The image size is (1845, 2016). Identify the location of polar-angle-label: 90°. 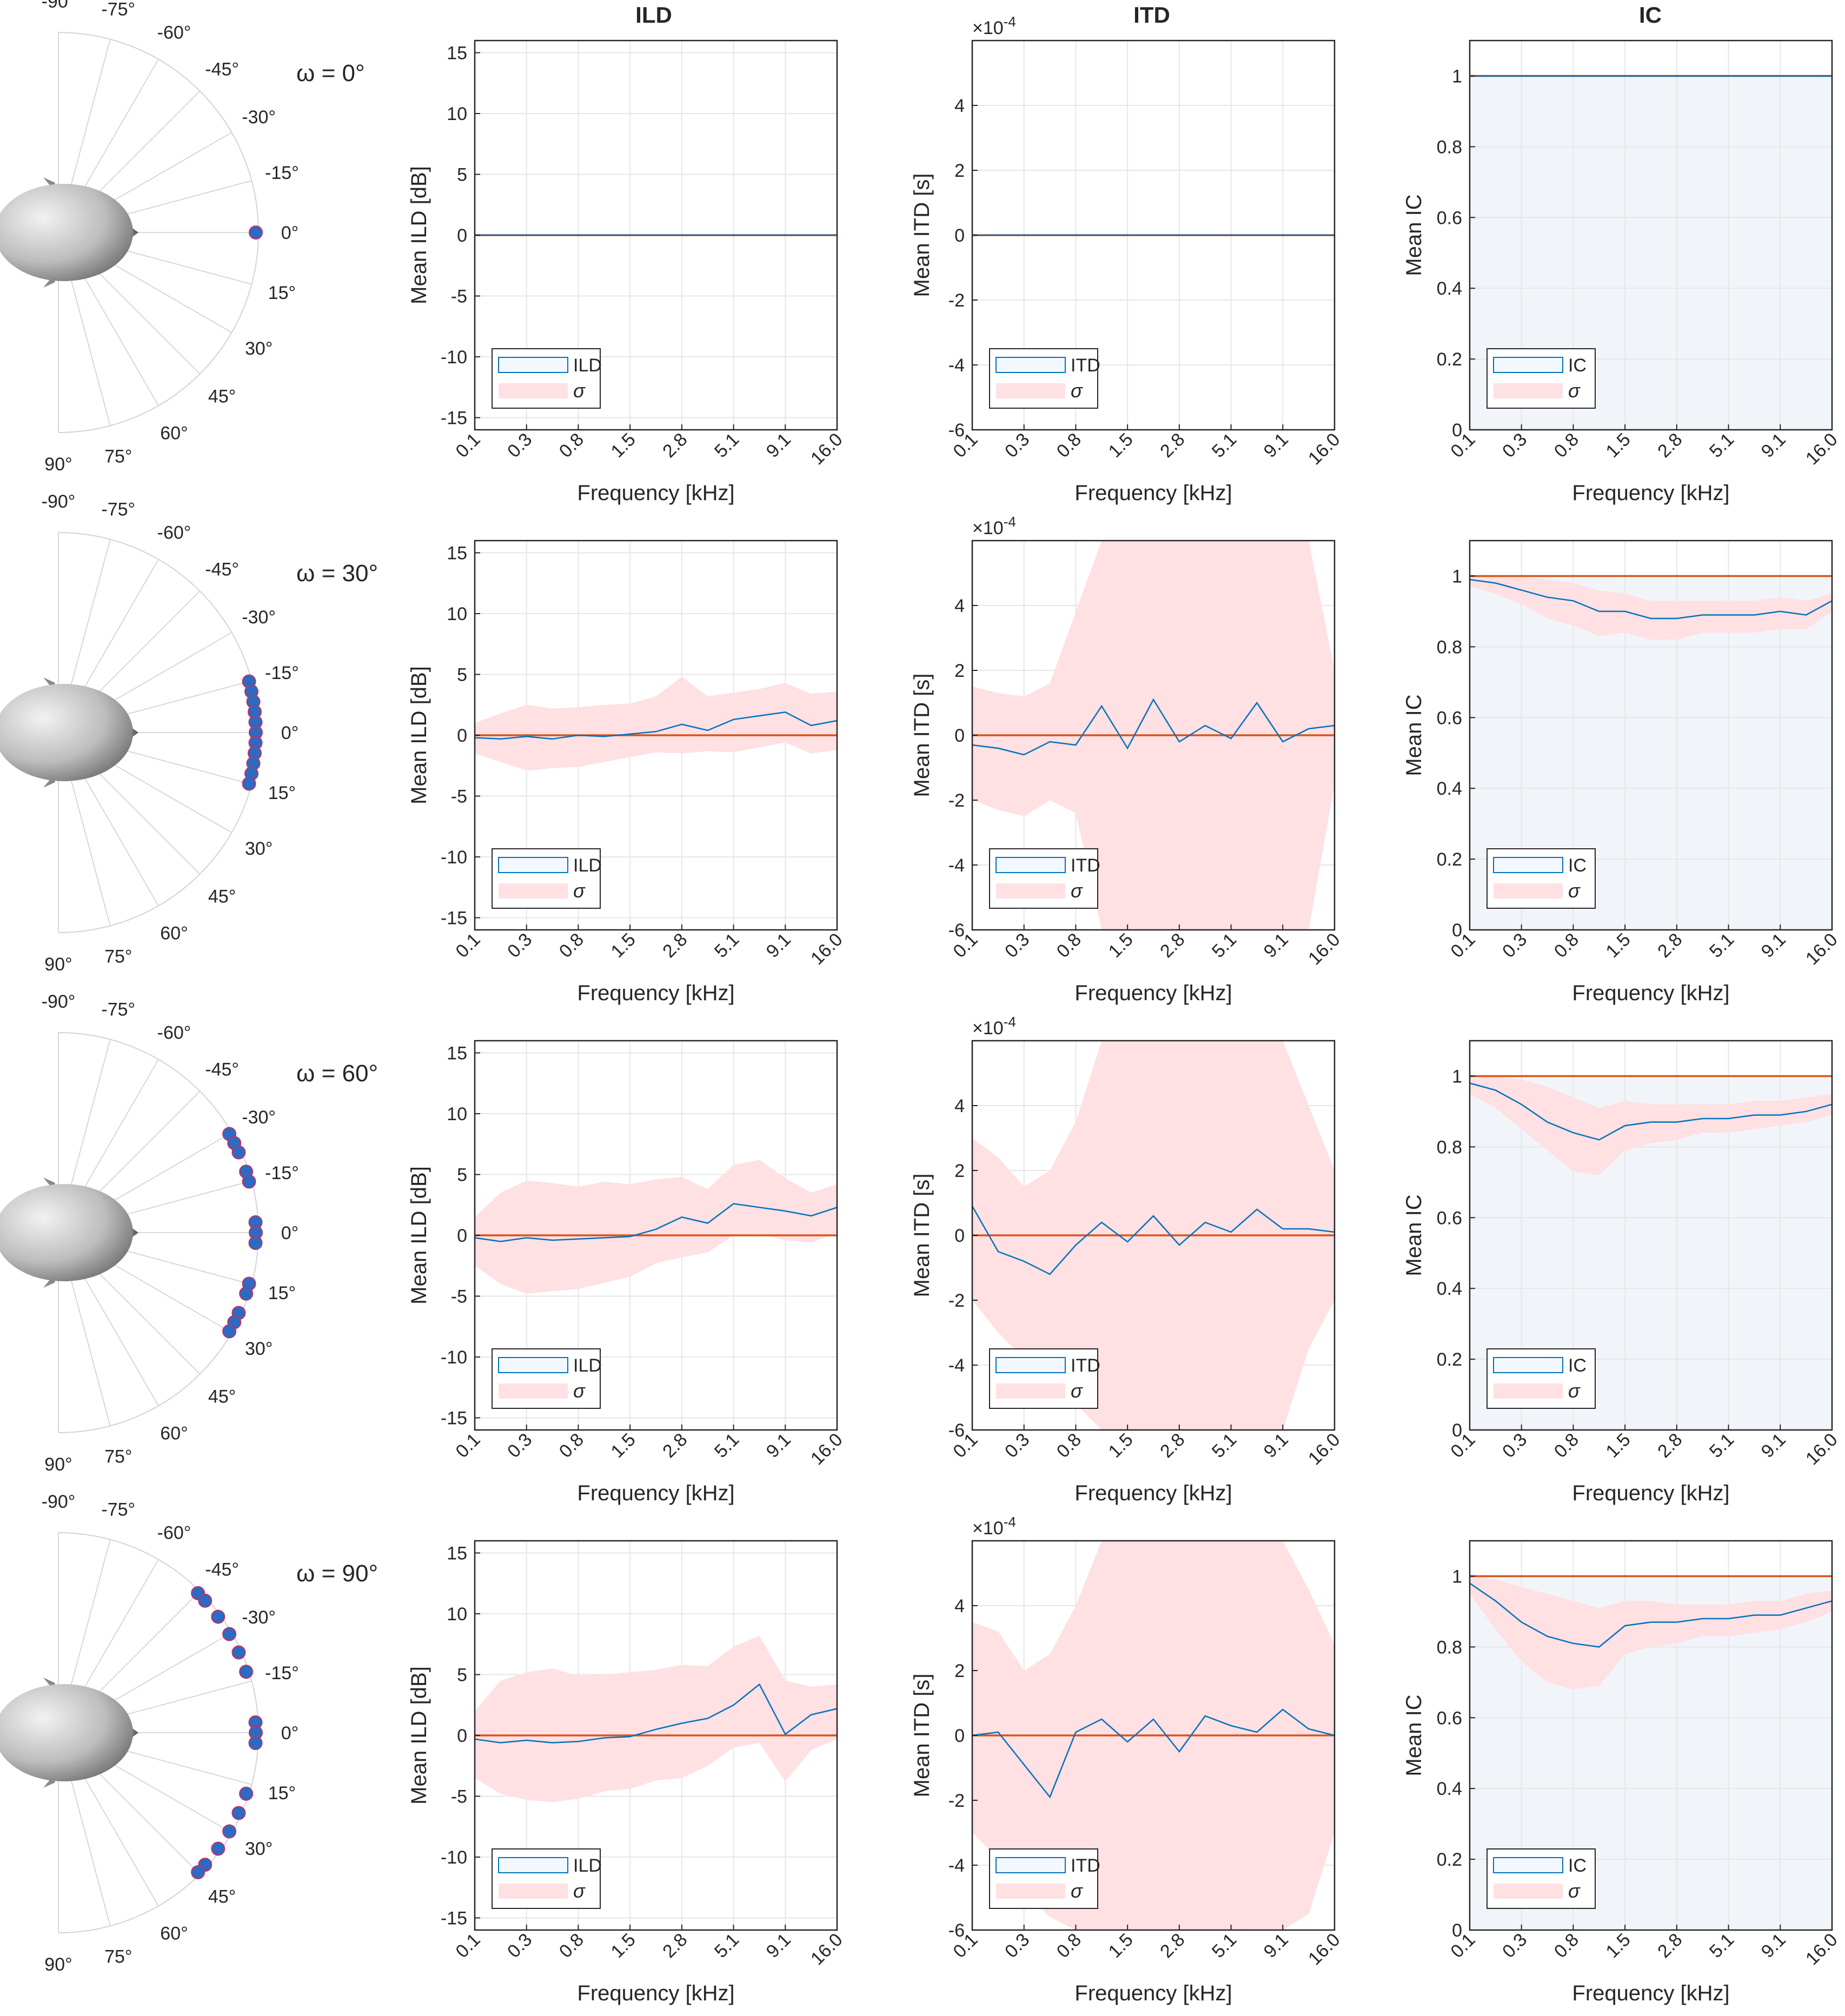
(58, 1464).